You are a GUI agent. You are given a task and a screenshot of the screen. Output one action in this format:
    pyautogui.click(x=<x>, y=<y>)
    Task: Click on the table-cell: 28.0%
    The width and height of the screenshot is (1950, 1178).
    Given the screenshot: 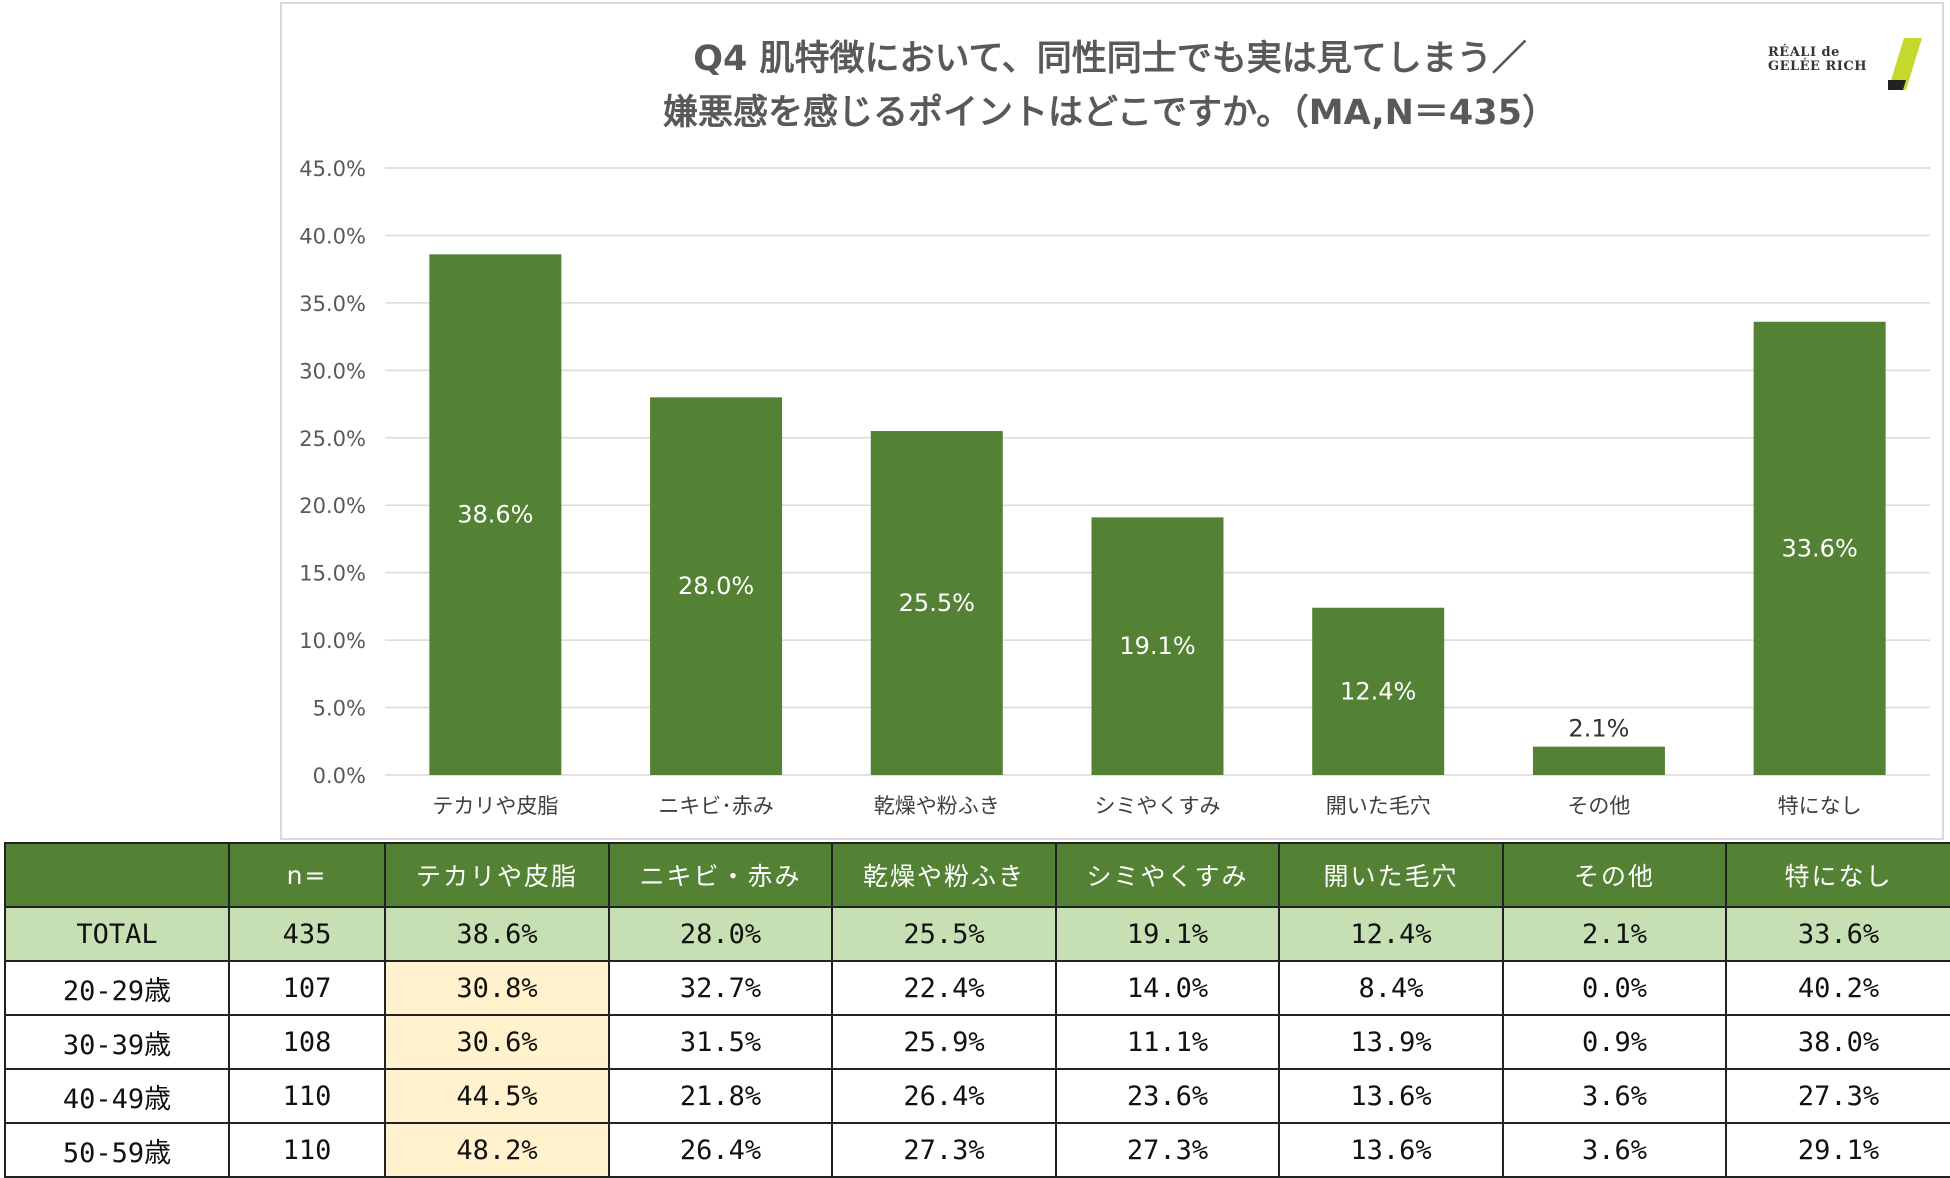 What is the action you would take?
    pyautogui.click(x=720, y=934)
    